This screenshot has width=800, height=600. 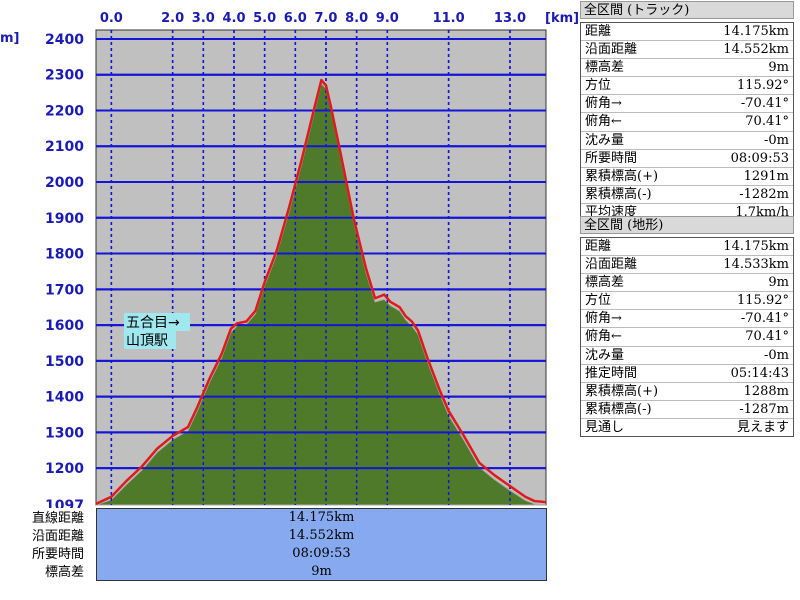 What do you see at coordinates (153, 323) in the screenshot?
I see `annotation-line-1: 五合目→` at bounding box center [153, 323].